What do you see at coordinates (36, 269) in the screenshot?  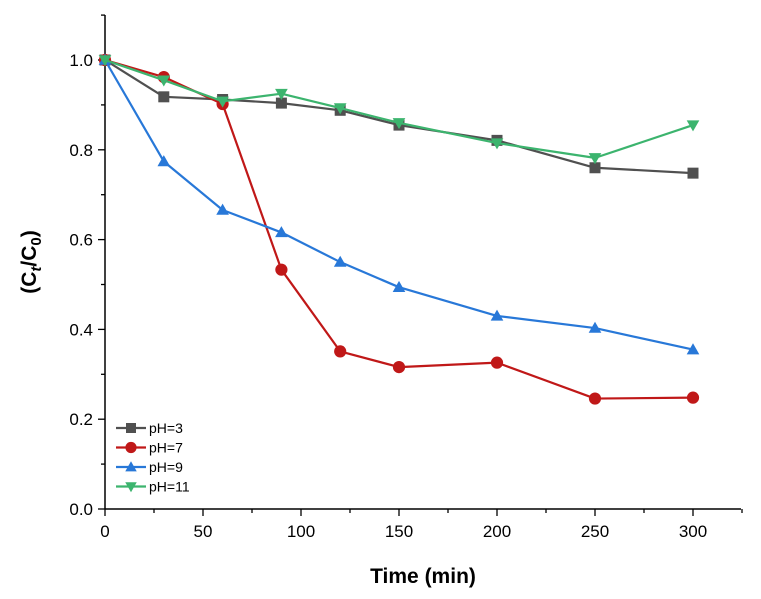 I see `y-axis-title-sub-t: t` at bounding box center [36, 269].